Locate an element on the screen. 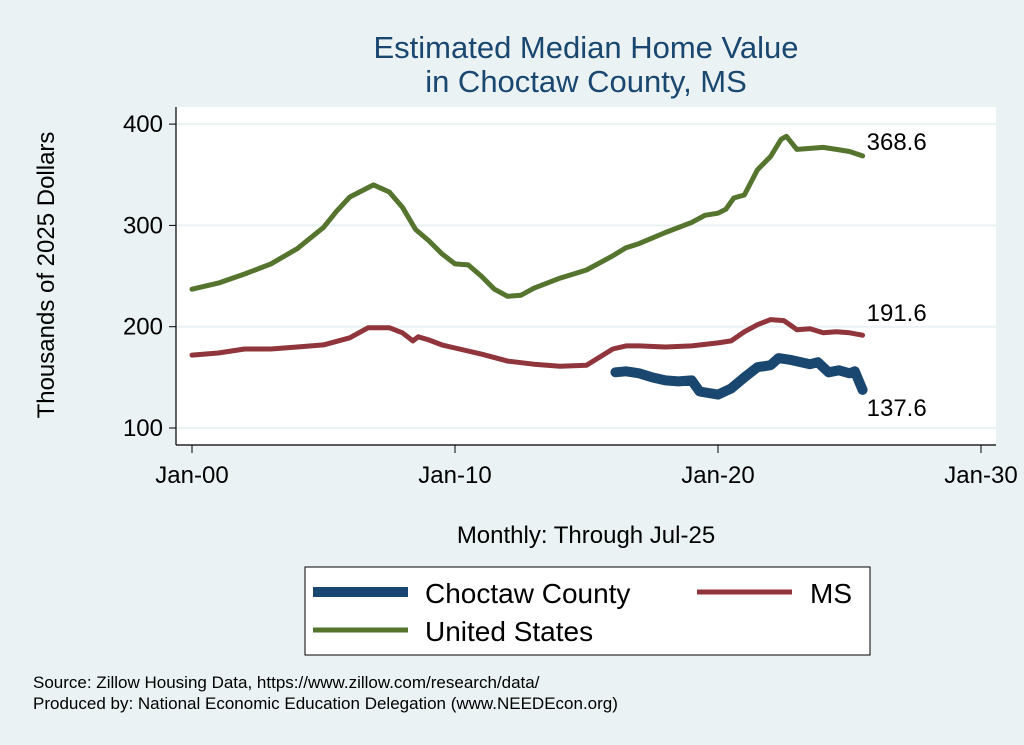  end-value-label: 137.6 is located at coordinates (897, 408).